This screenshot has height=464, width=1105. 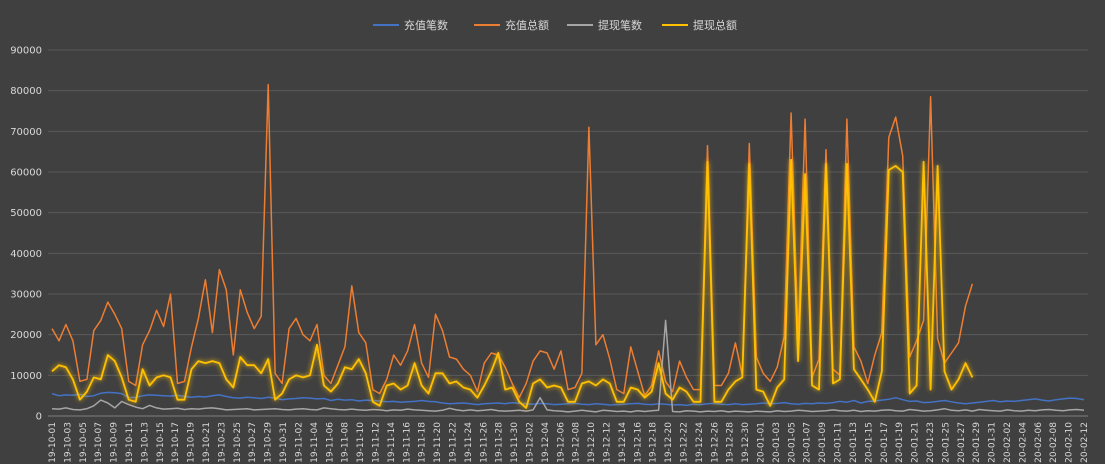 What do you see at coordinates (26, 376) in the screenshot?
I see `y-tick-label: 10000` at bounding box center [26, 376].